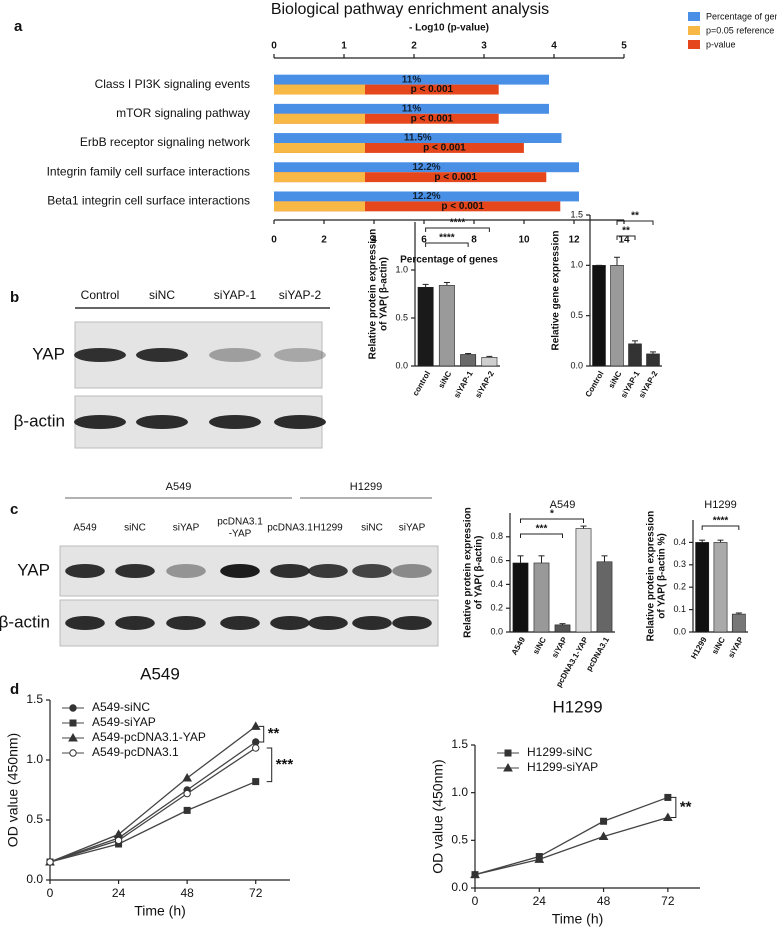 The image size is (777, 930). What do you see at coordinates (240, 534) in the screenshot?
I see `lane-label: -YAP` at bounding box center [240, 534].